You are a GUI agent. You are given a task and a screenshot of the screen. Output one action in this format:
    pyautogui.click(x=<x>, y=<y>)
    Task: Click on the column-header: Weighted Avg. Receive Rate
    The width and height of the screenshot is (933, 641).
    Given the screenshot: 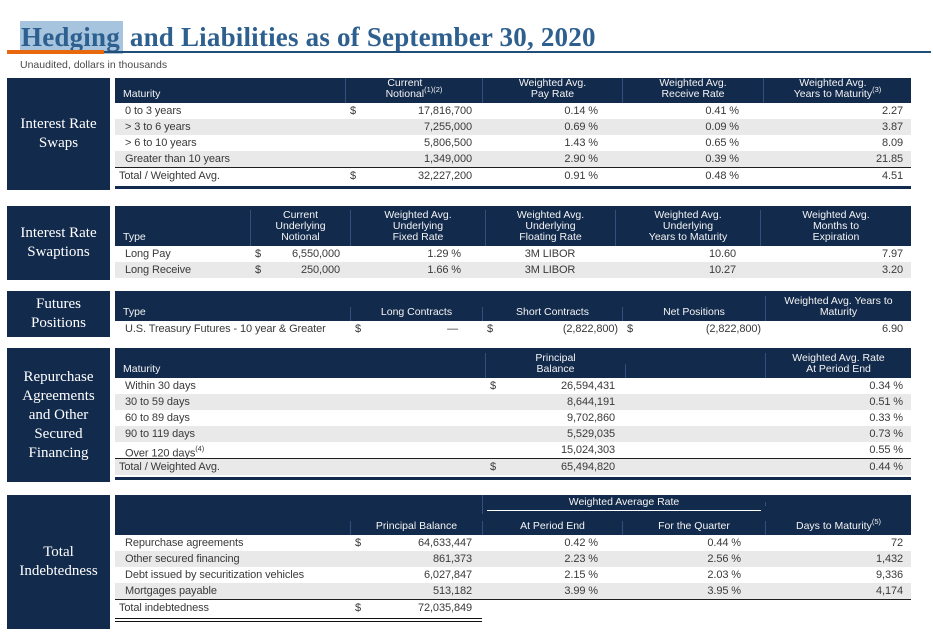 What is the action you would take?
    pyautogui.click(x=692, y=90)
    